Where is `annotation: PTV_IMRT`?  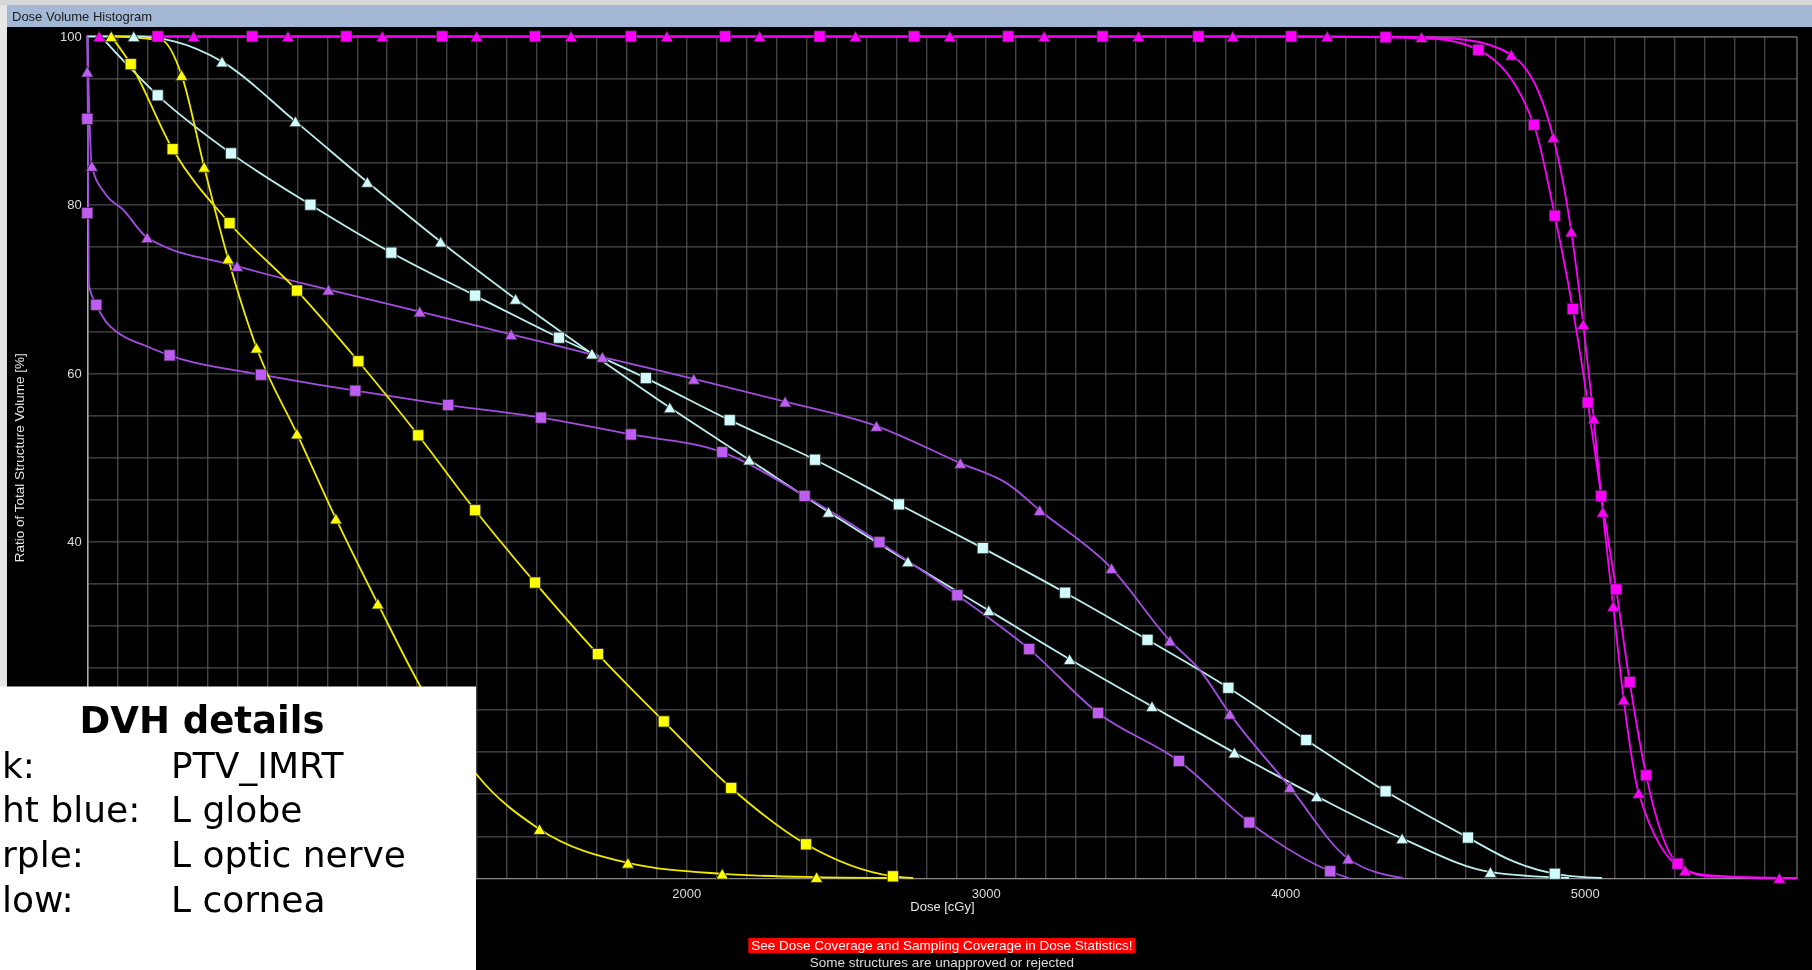
annotation: PTV_IMRT is located at coordinates (258, 765).